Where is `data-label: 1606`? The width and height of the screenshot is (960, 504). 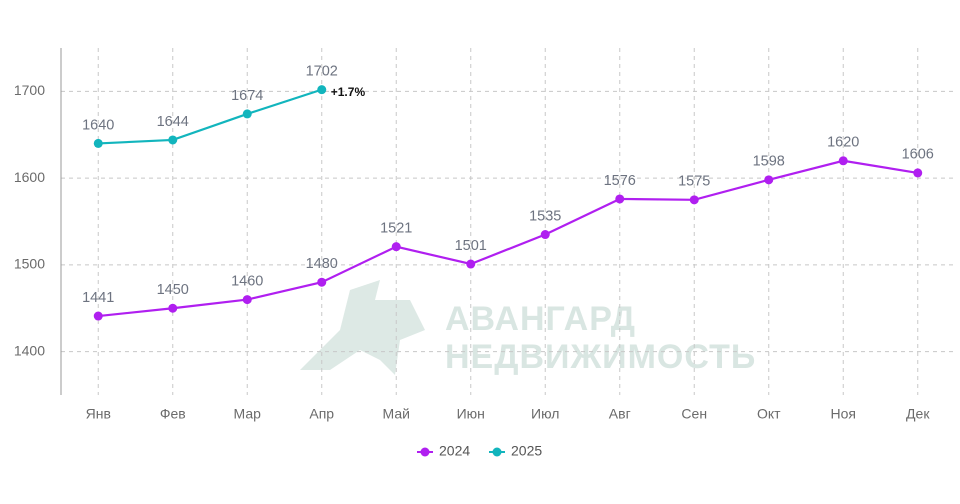 data-label: 1606 is located at coordinates (918, 155).